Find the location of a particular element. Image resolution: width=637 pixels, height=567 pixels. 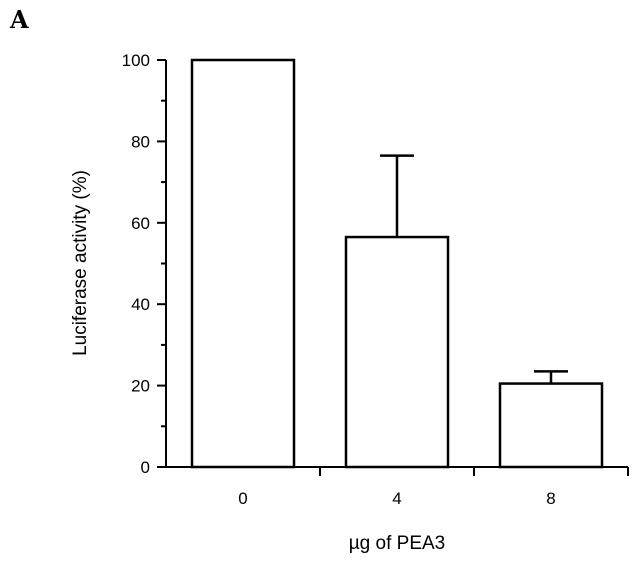

y-tick-label: 100 is located at coordinates (136, 60).